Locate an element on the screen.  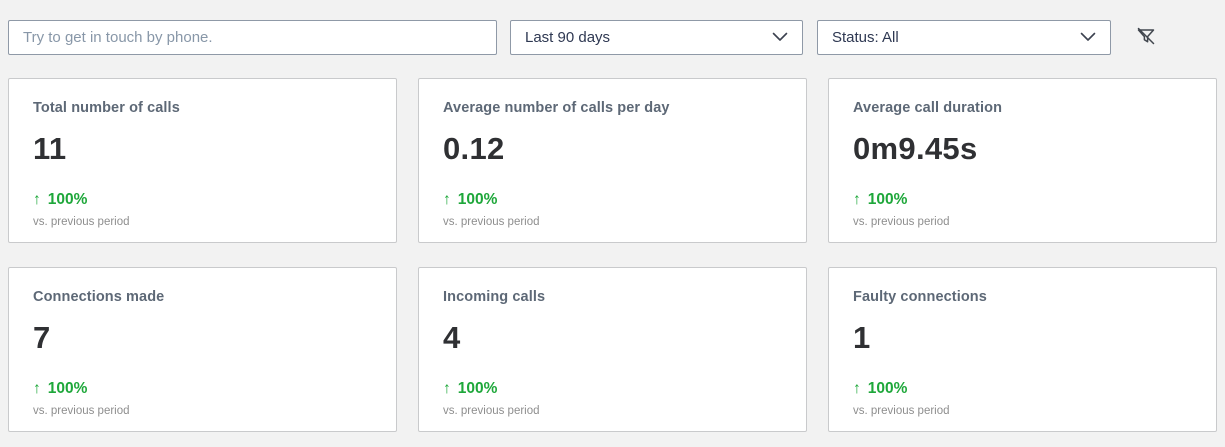
filter-off-icon is located at coordinates (1146, 37).